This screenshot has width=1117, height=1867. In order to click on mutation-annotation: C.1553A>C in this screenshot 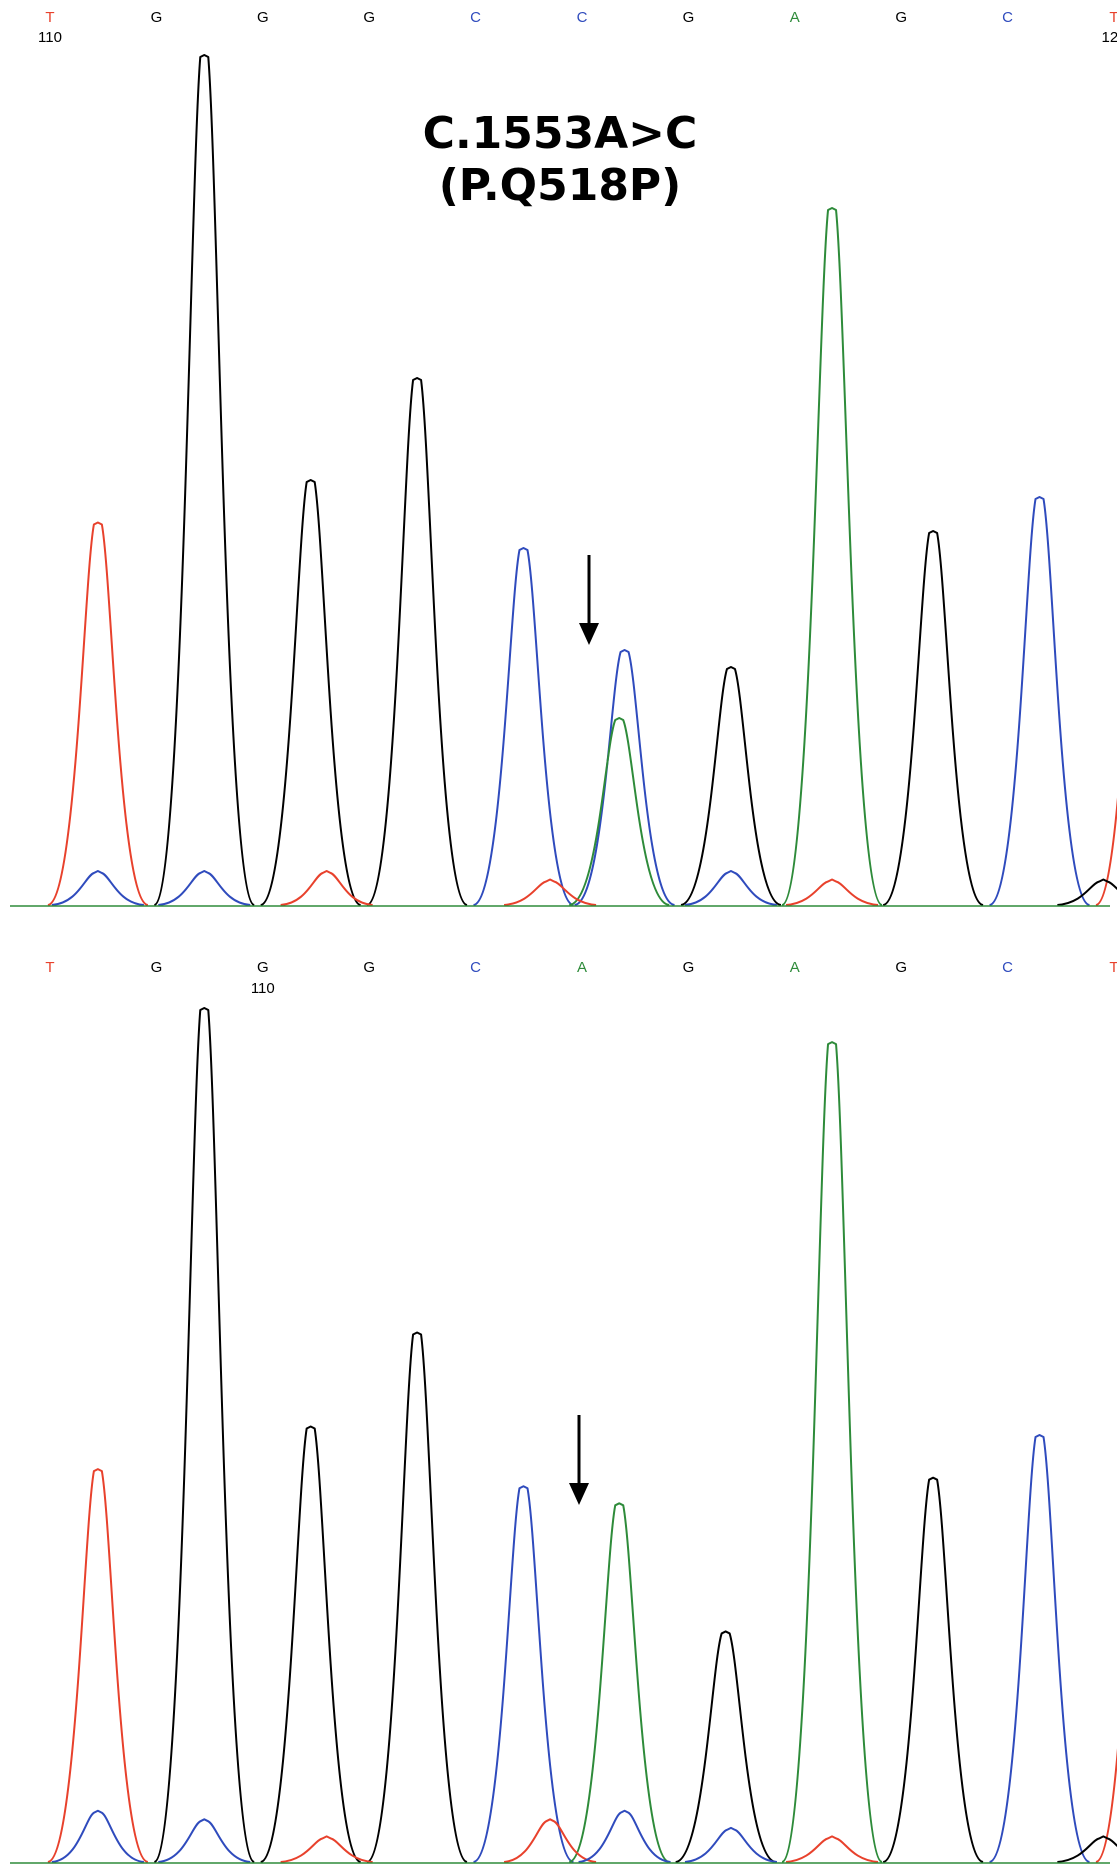, I will do `click(560, 133)`.